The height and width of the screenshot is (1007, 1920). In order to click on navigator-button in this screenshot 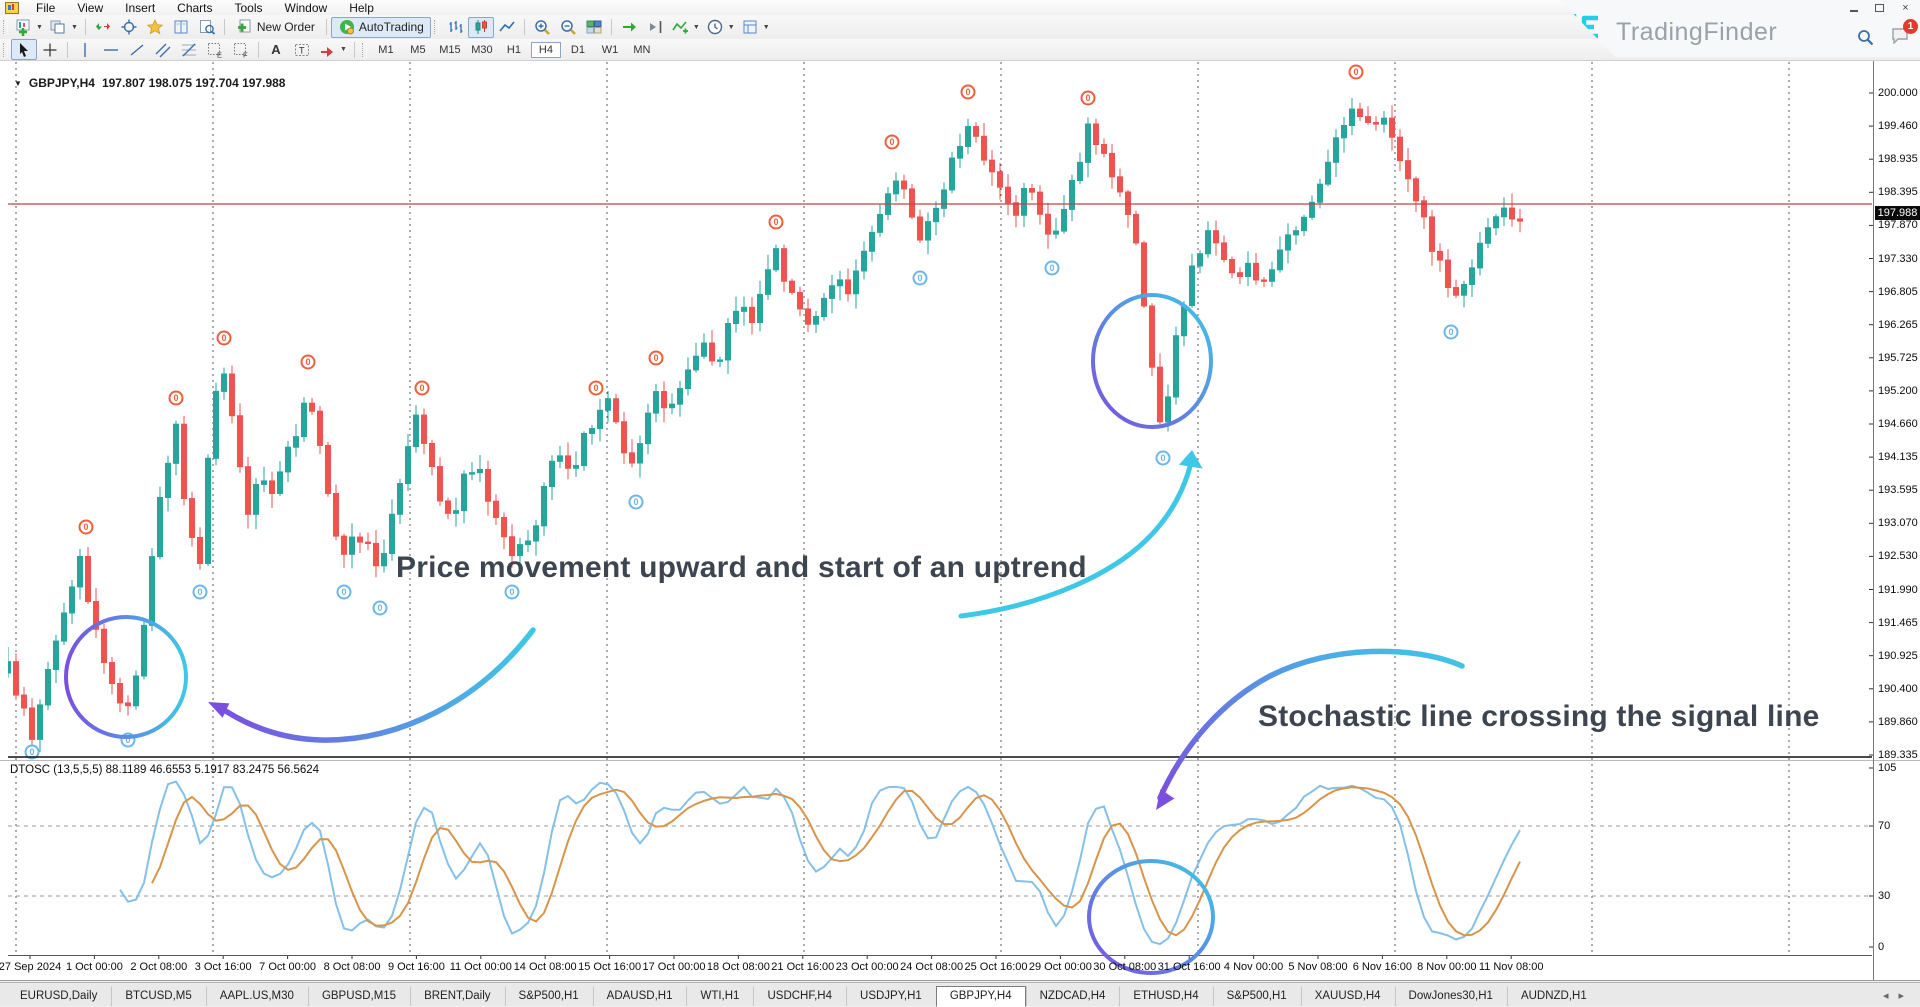, I will do `click(181, 27)`.